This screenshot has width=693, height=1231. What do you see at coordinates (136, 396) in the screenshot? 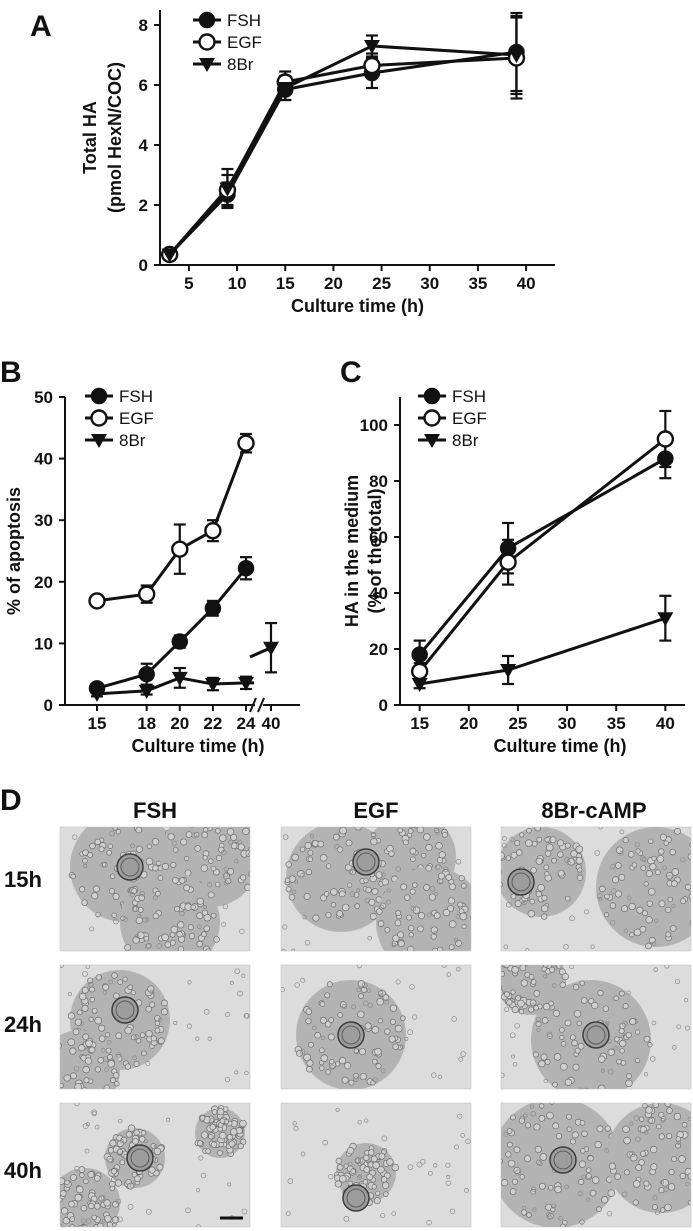
I see `legend-label-fsh: FSH` at bounding box center [136, 396].